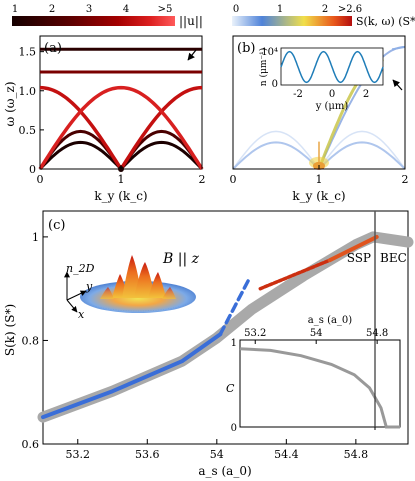 The width and height of the screenshot is (415, 481). Describe the element at coordinates (89, 286) in the screenshot. I see `illustration-y-label: y` at that location.